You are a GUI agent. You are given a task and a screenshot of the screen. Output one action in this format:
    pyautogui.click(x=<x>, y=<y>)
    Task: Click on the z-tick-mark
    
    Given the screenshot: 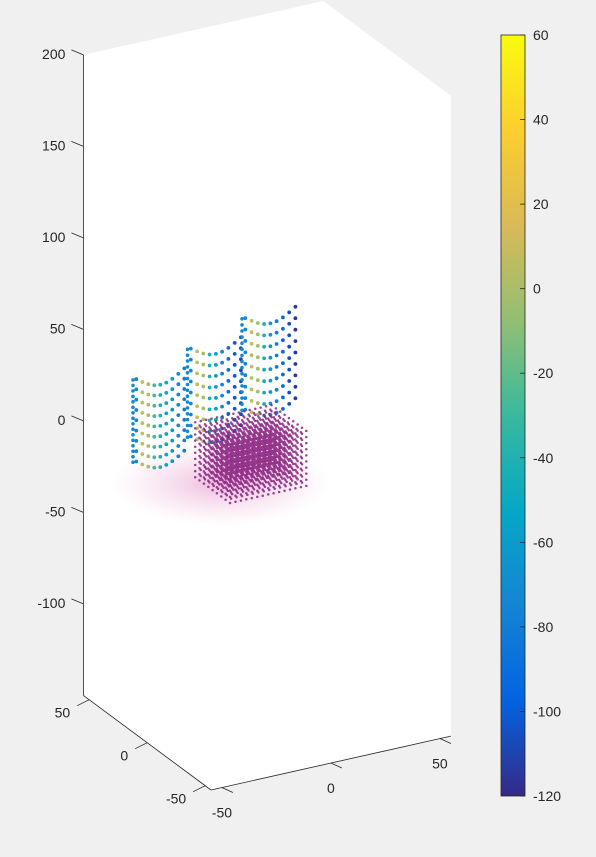 What is the action you would take?
    pyautogui.click(x=77, y=510)
    